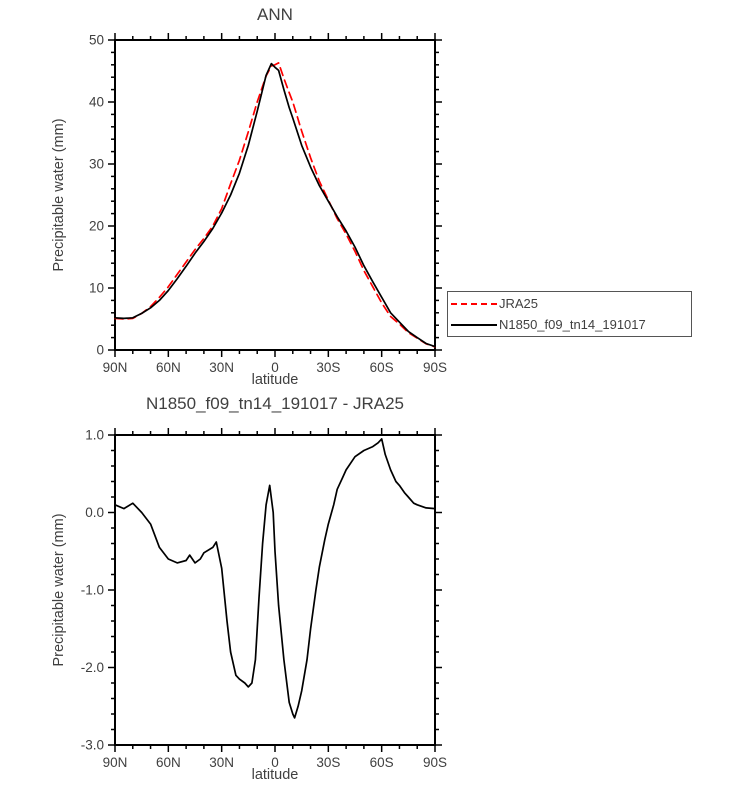 The height and width of the screenshot is (801, 732). Describe the element at coordinates (519, 303) in the screenshot. I see `legend-label: JRA25` at that location.